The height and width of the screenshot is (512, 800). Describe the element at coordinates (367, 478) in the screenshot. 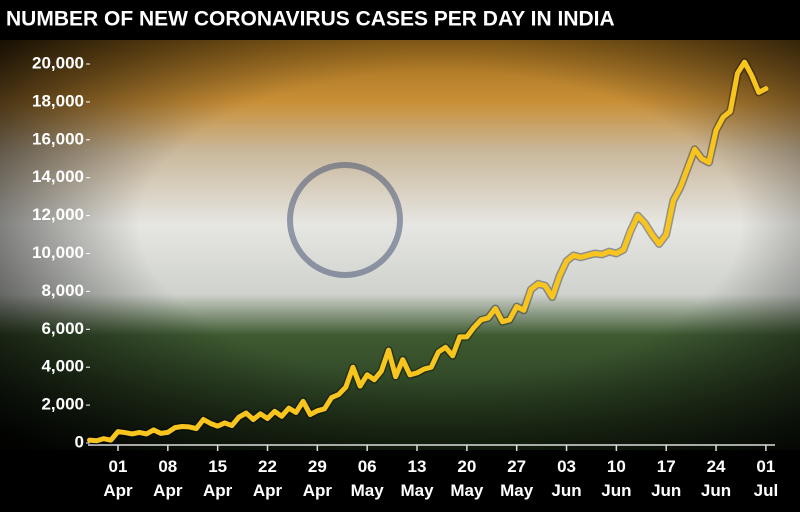

I see `x-tick-label: 06 May` at that location.